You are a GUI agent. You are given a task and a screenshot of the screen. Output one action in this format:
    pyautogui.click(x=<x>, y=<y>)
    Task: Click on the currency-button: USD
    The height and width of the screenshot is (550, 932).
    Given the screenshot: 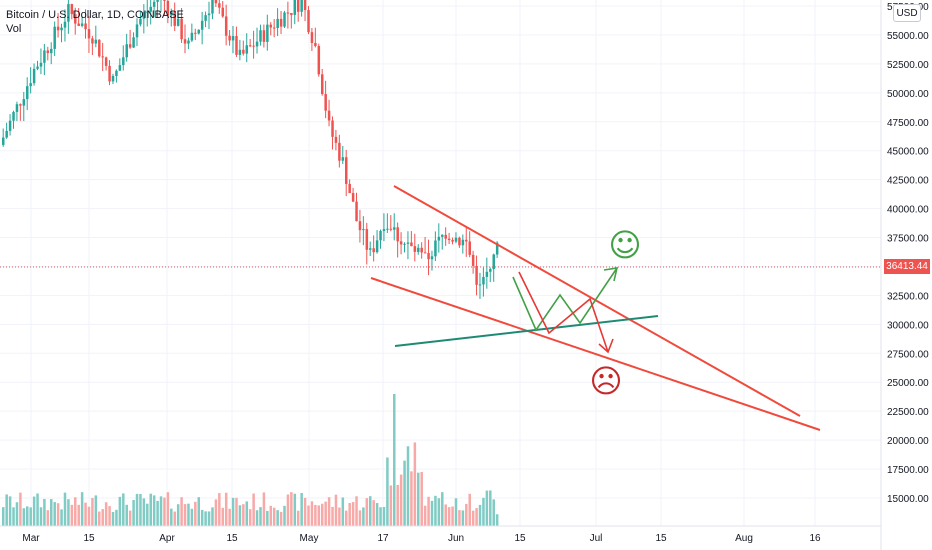 What is the action you would take?
    pyautogui.click(x=907, y=13)
    